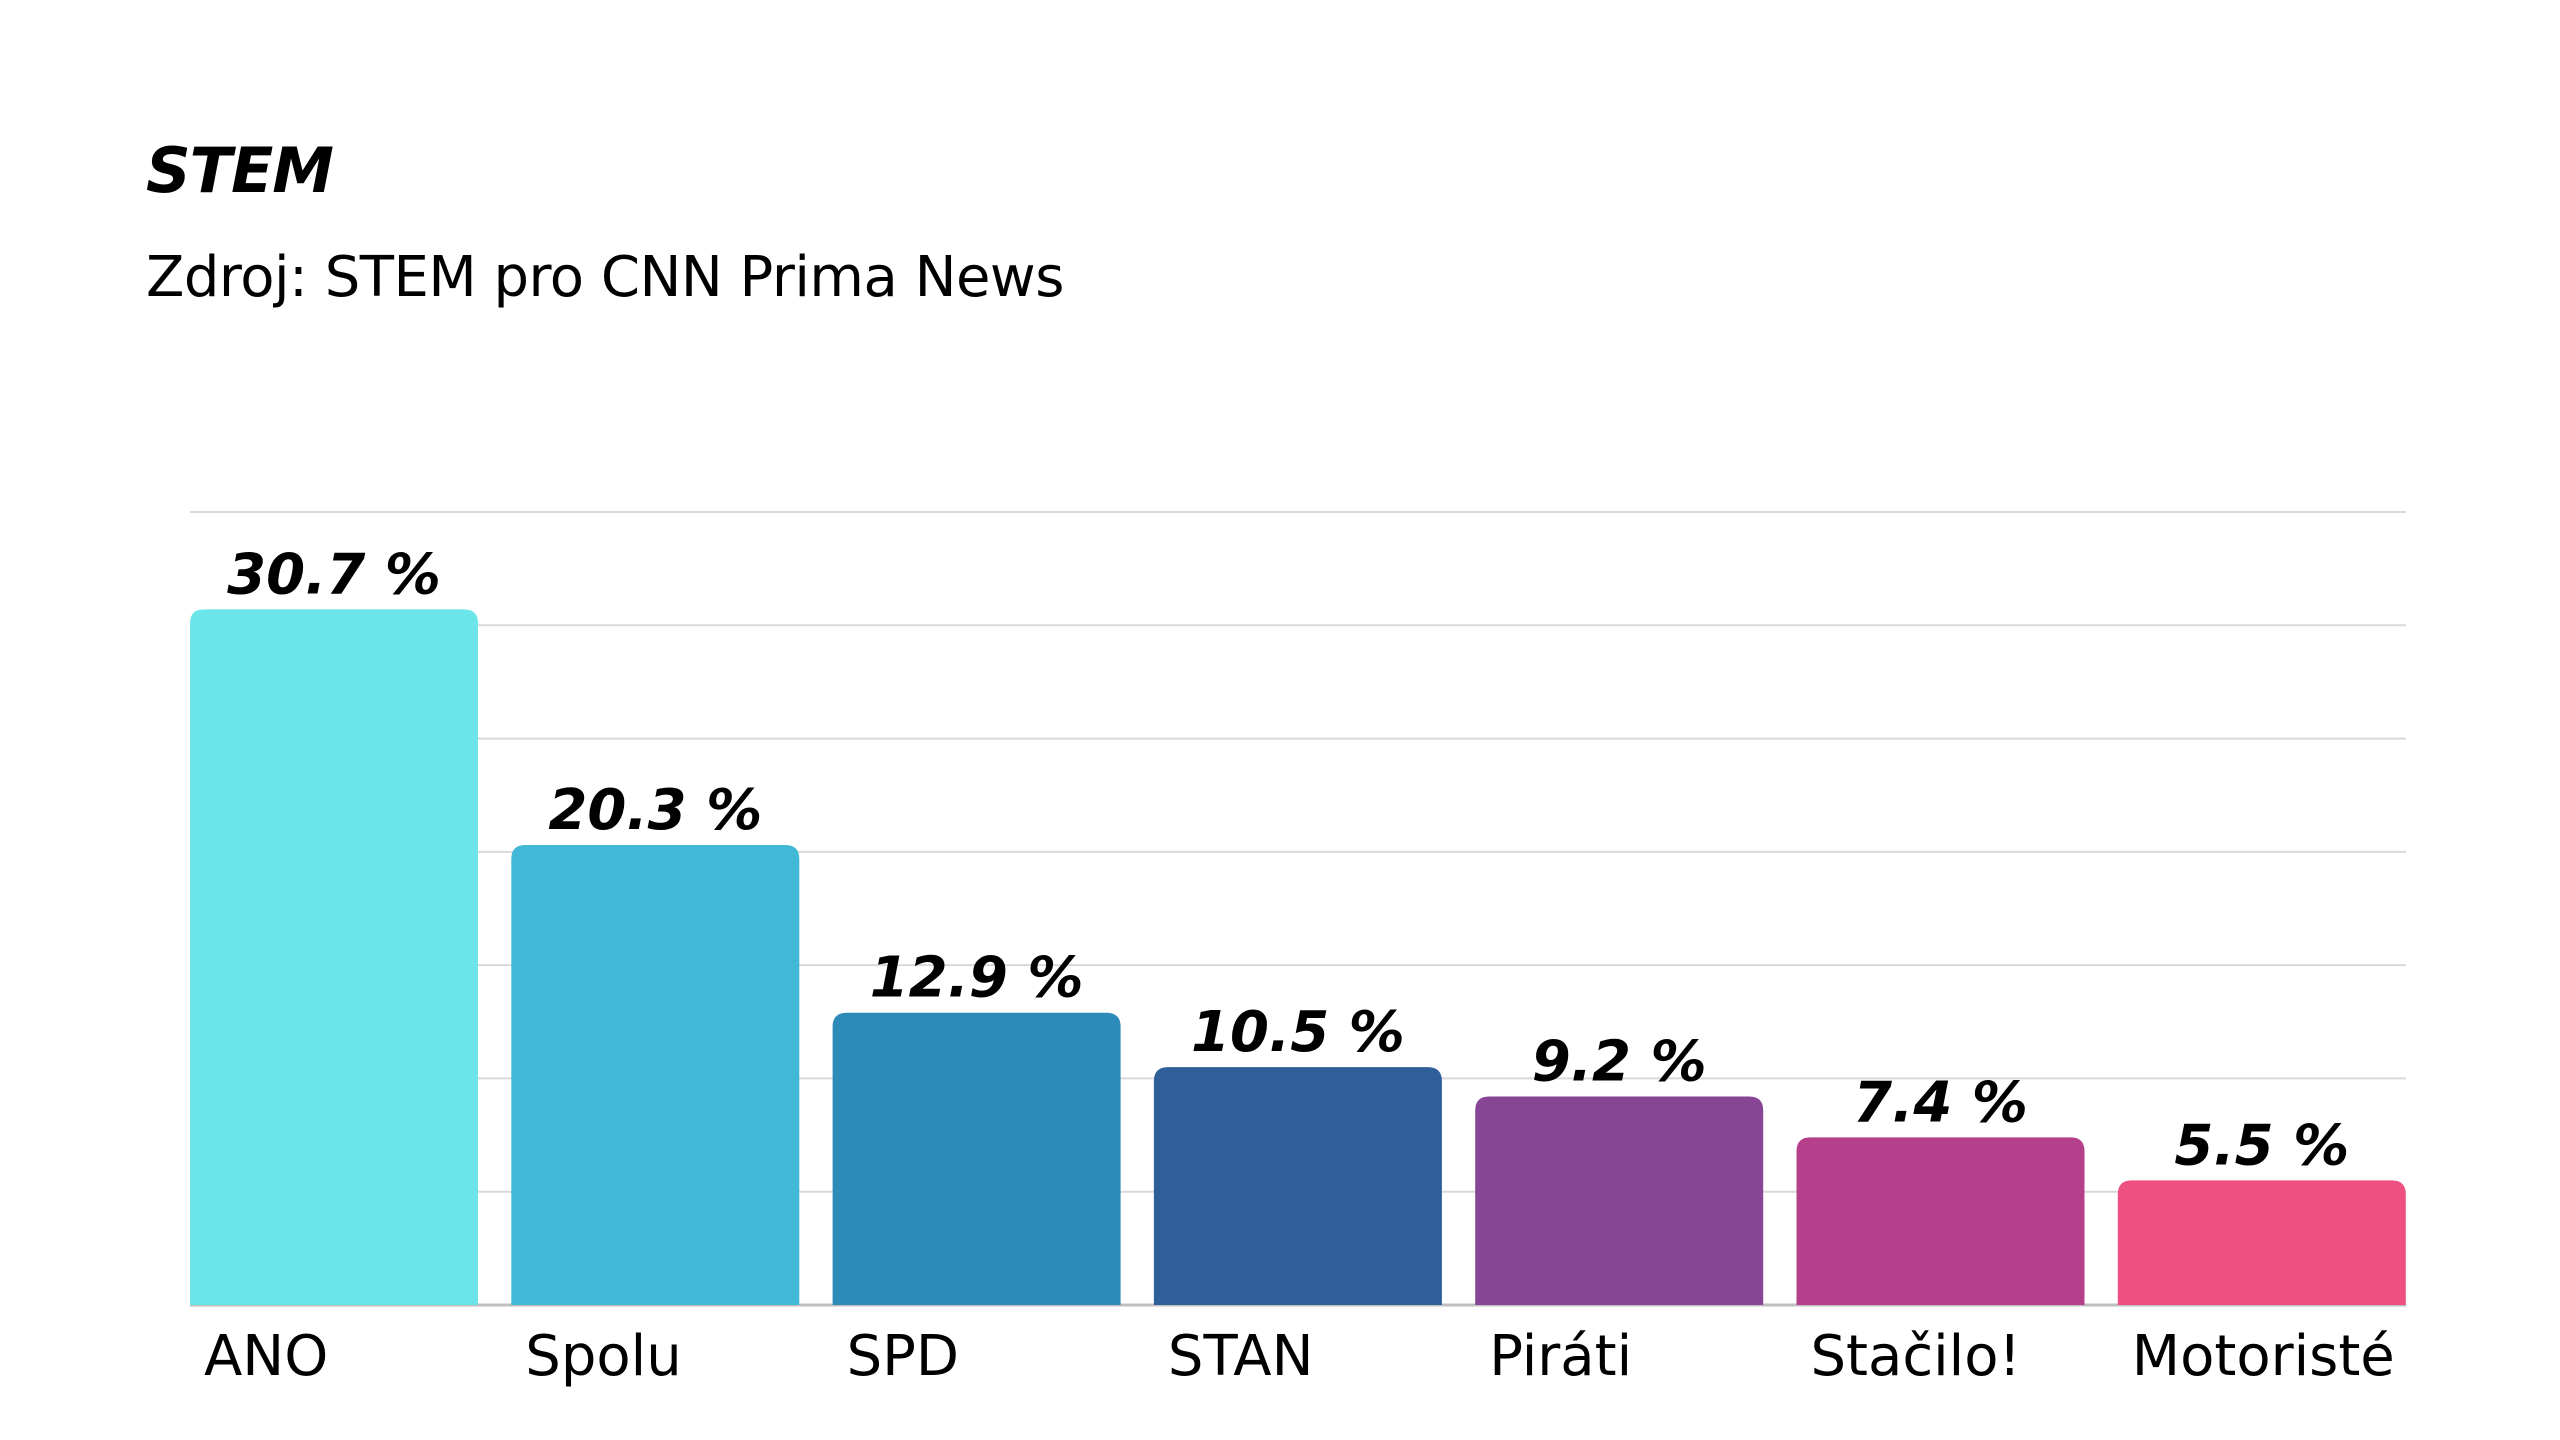  Describe the element at coordinates (903, 1356) in the screenshot. I see `category-label: SPD` at that location.